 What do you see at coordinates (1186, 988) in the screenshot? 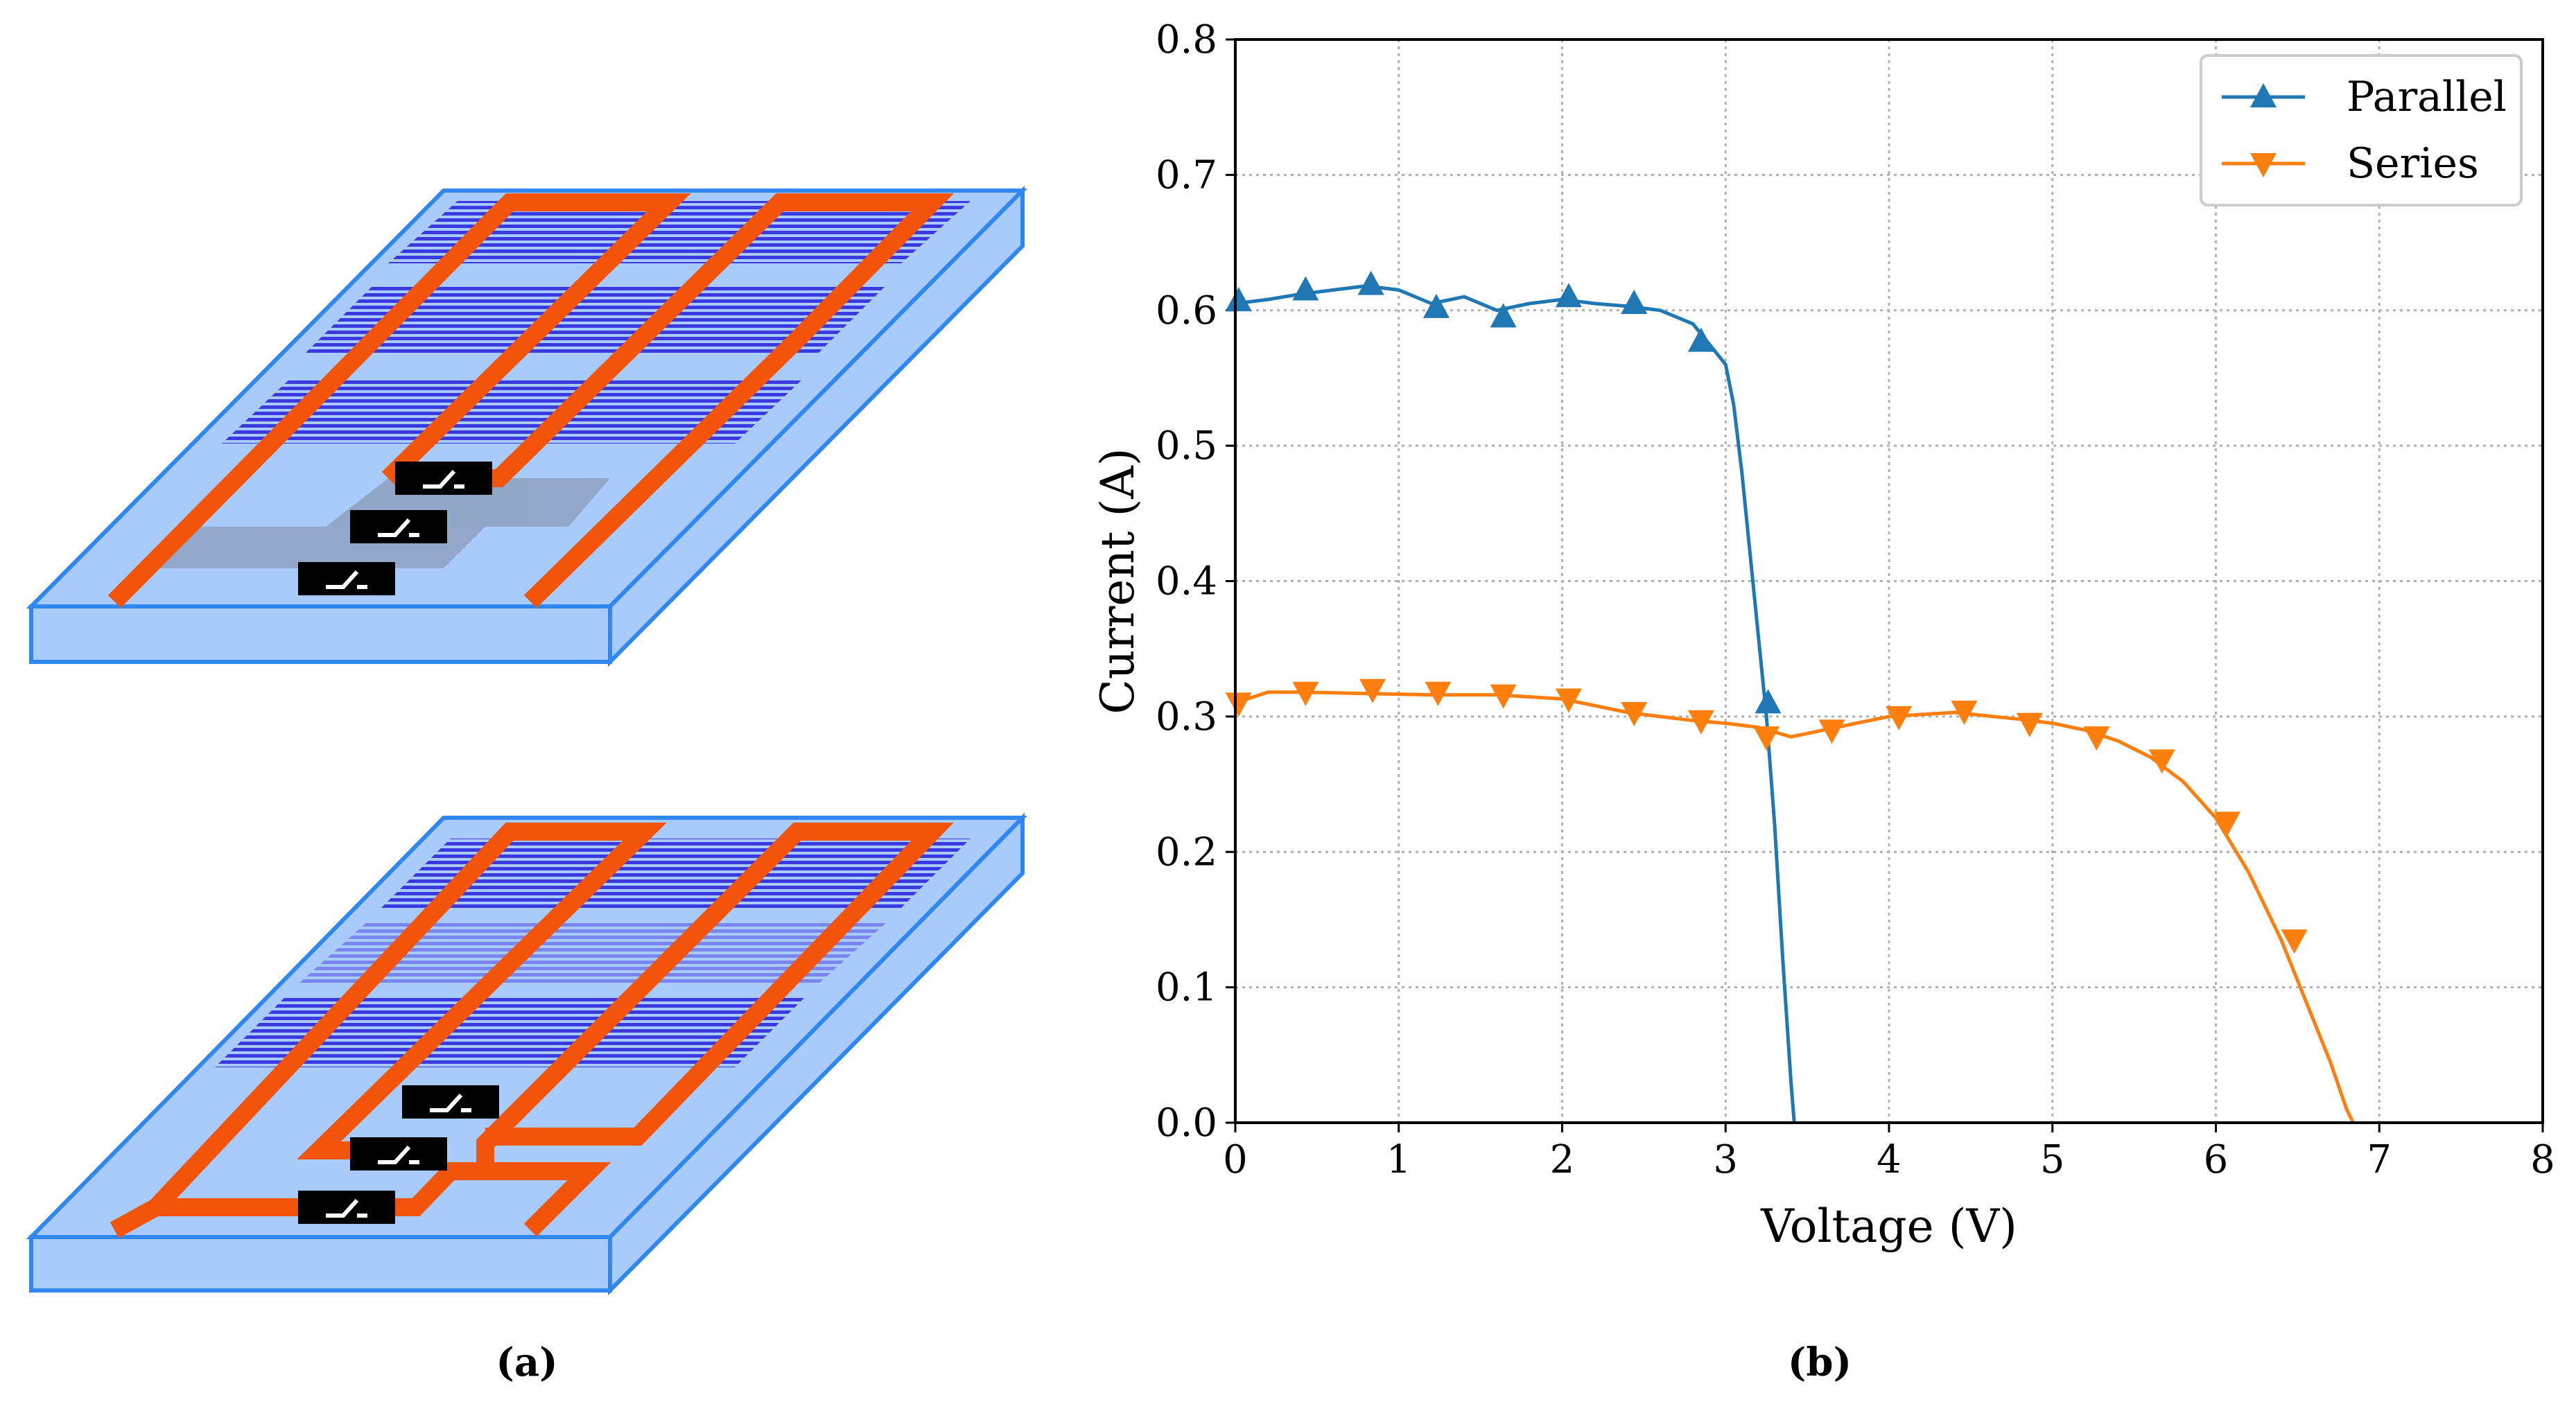
I see `y-tick-label: 0.1` at bounding box center [1186, 988].